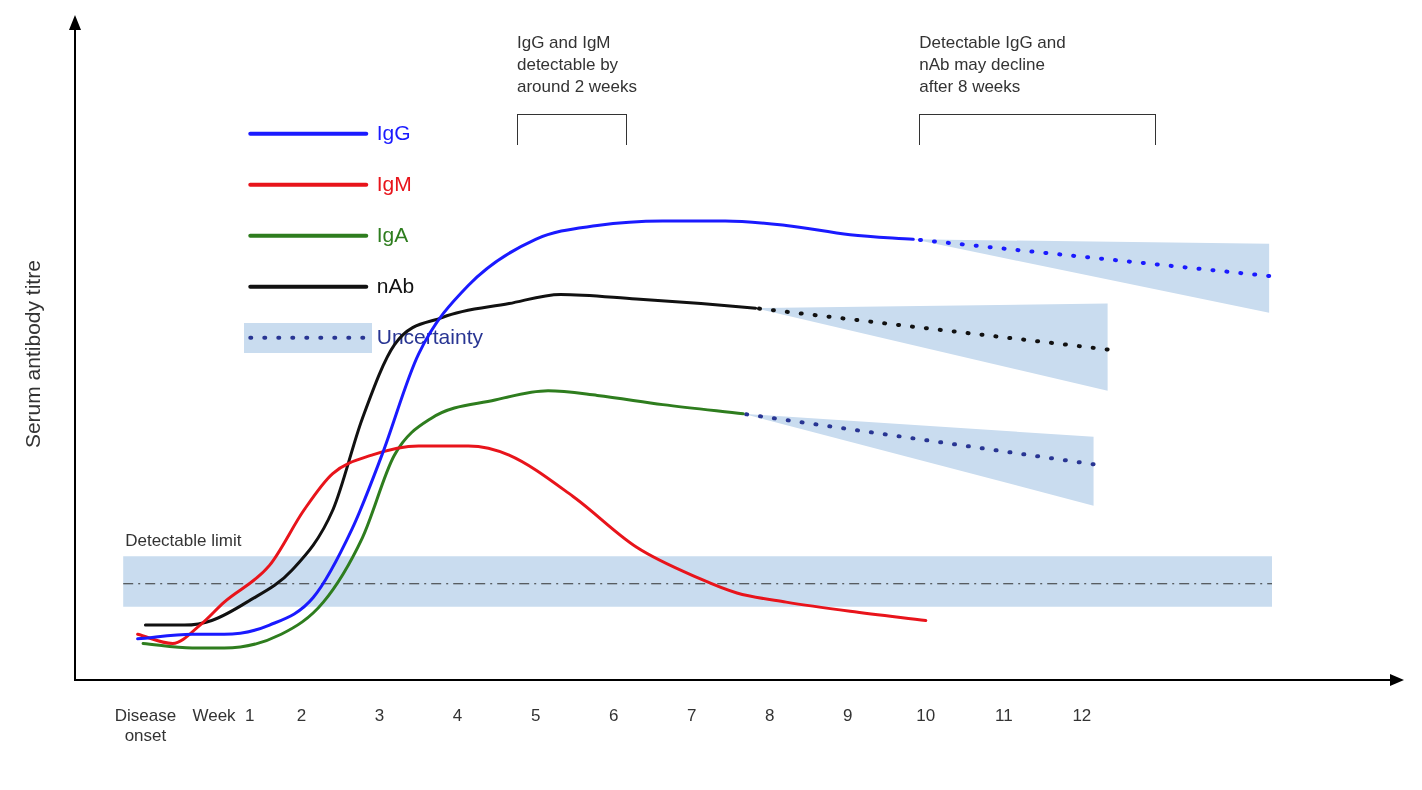  What do you see at coordinates (301, 716) in the screenshot?
I see `x-tick-label: 2` at bounding box center [301, 716].